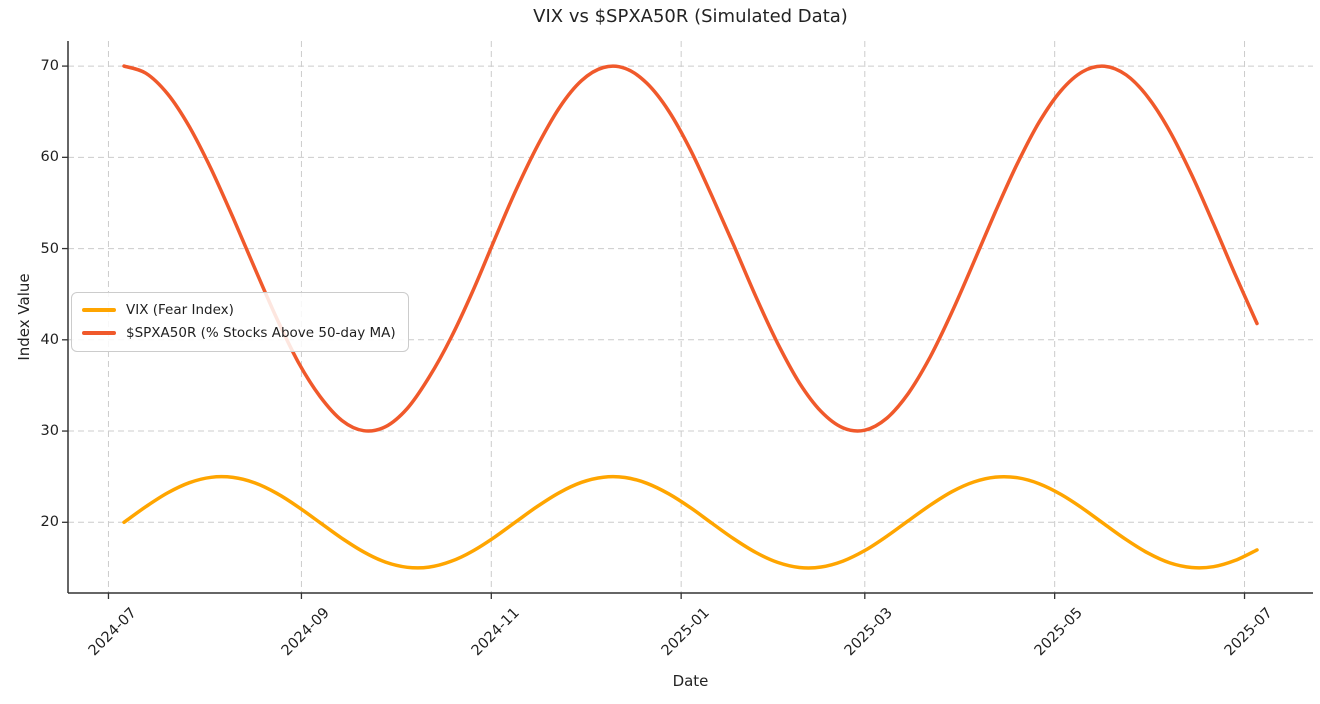 This screenshot has height=704, width=1320. What do you see at coordinates (24, 317) in the screenshot?
I see `y-axis-label: Index Value` at bounding box center [24, 317].